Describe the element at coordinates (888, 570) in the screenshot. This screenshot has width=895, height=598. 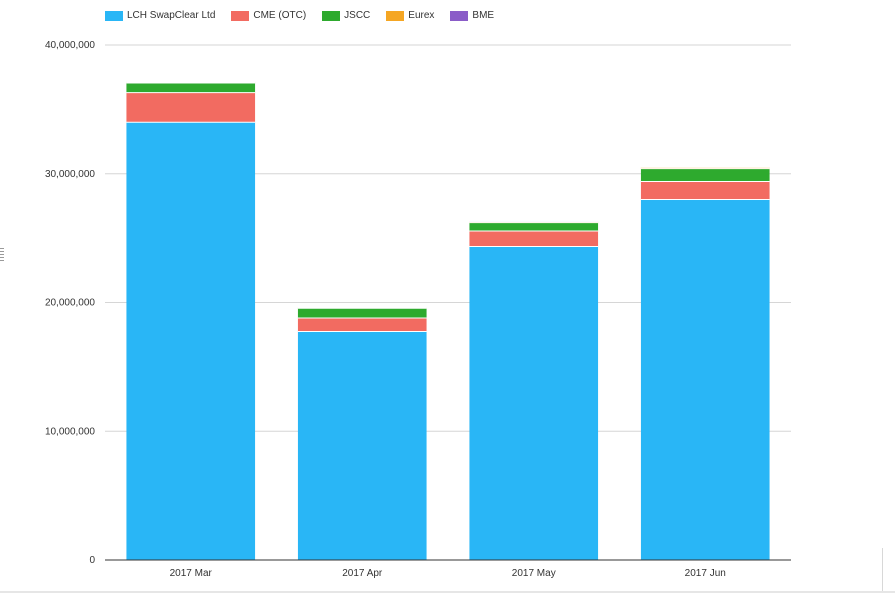
I see `panel-border` at that location.